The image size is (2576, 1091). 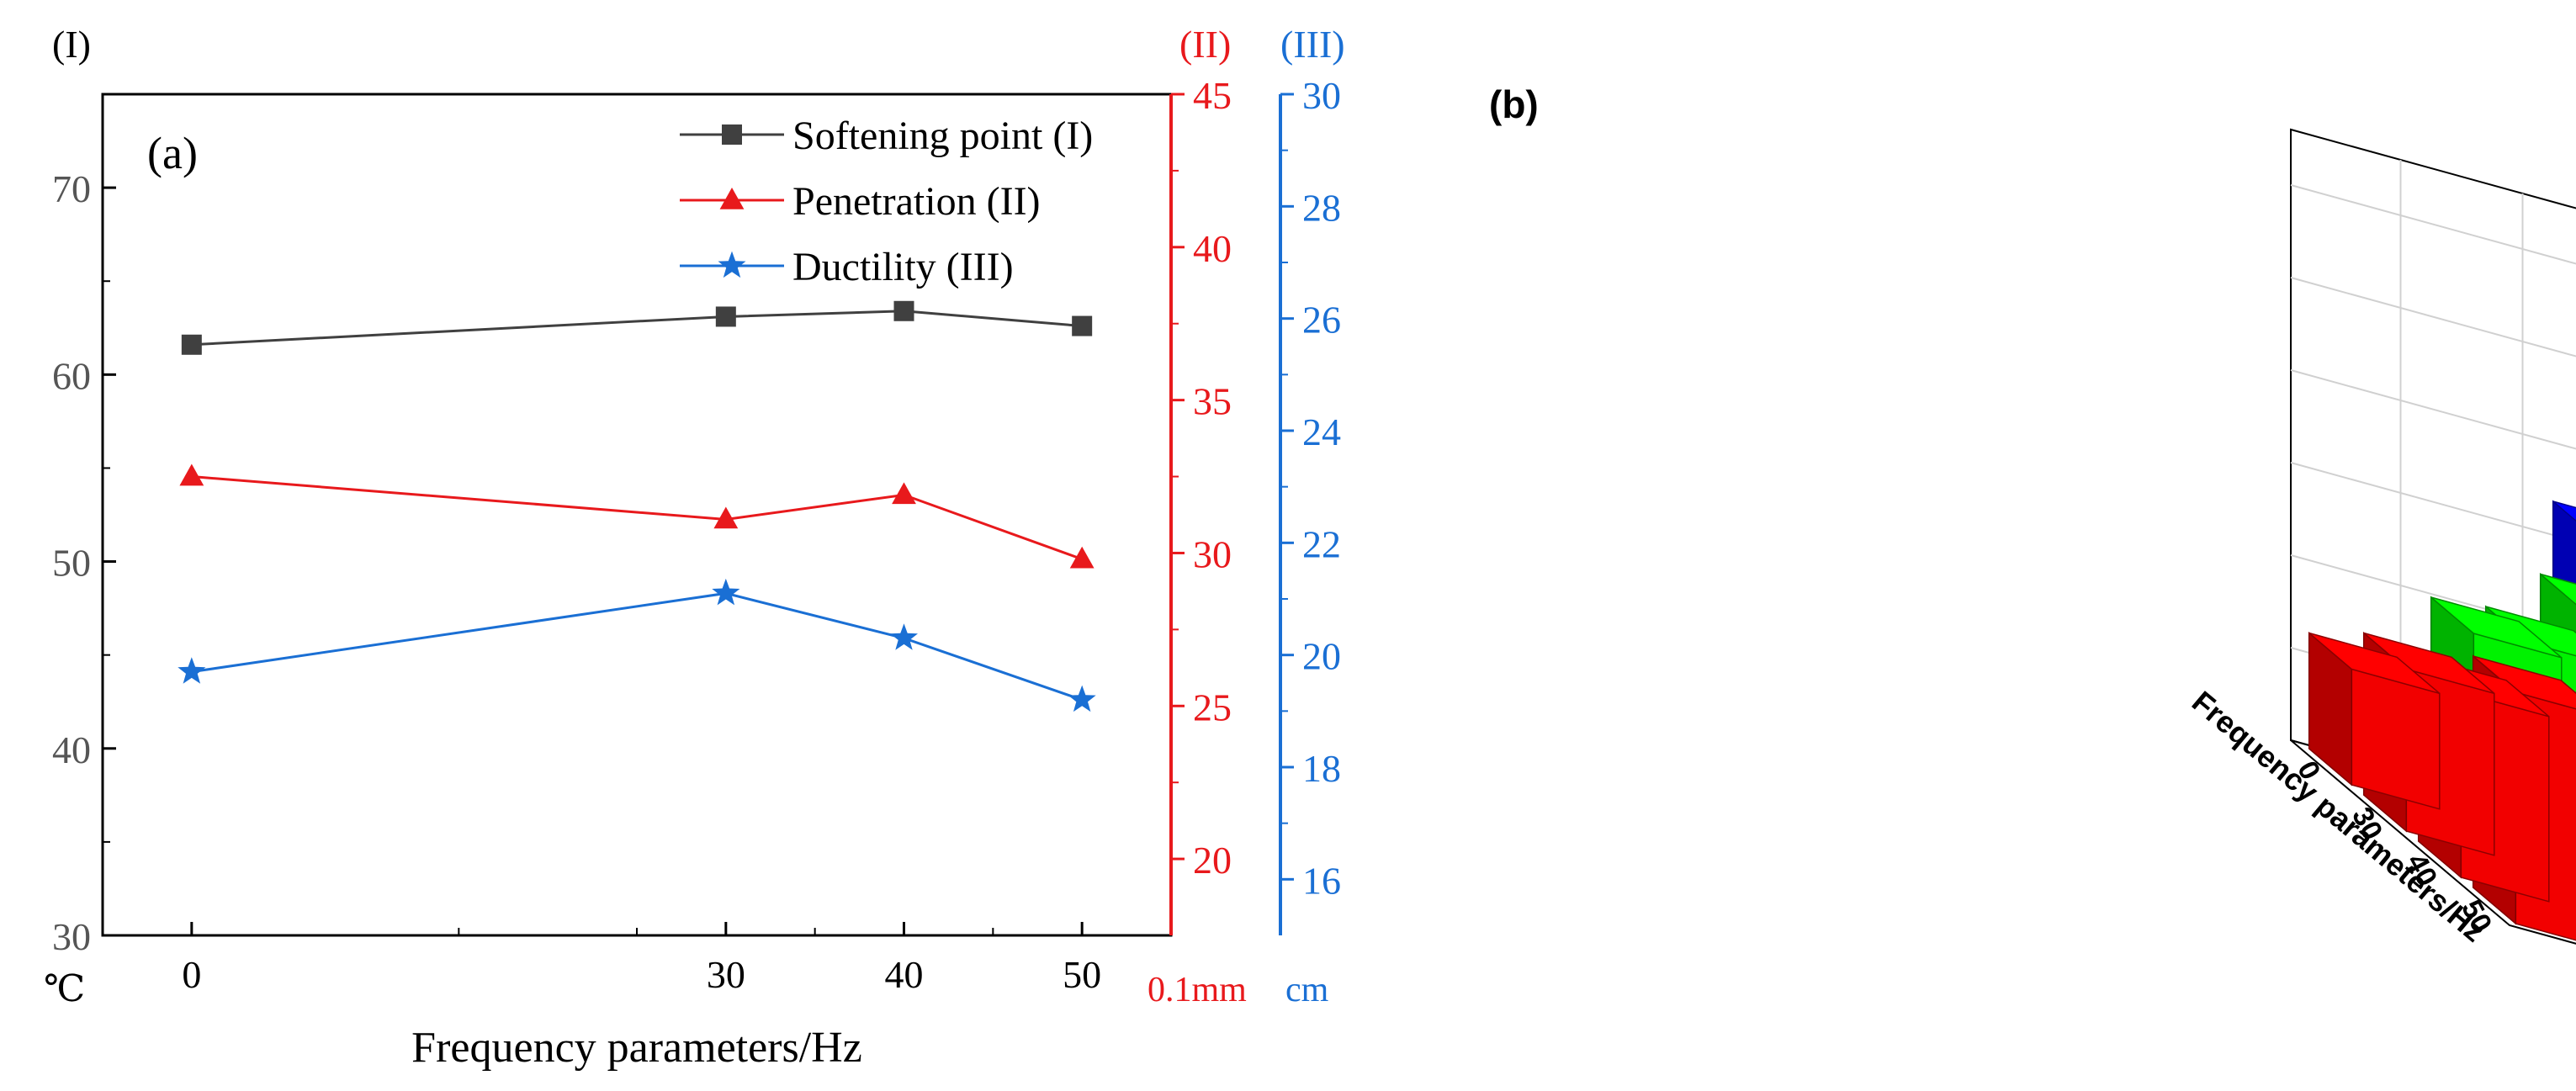 I want to click on x-tick-label: 40, so click(x=905, y=975).